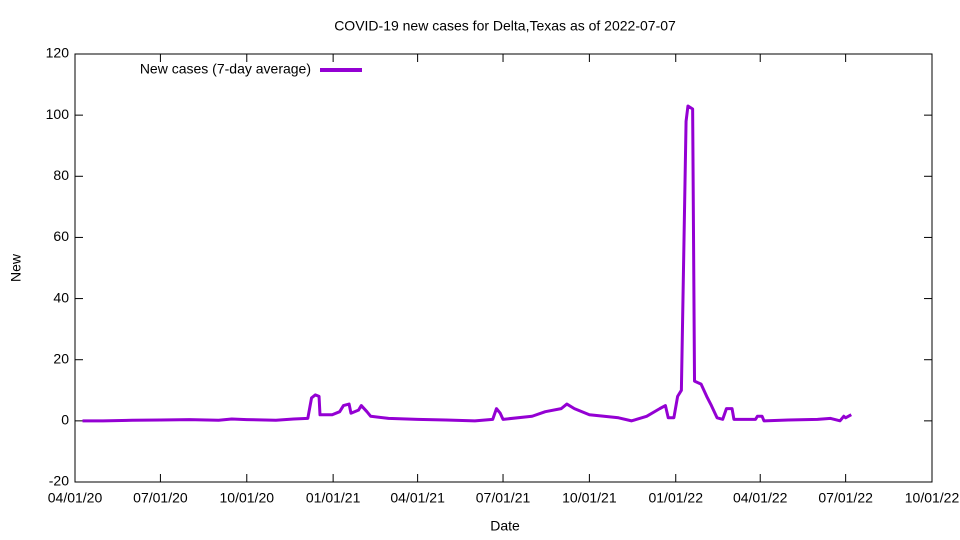 This screenshot has height=540, width=960. What do you see at coordinates (675, 498) in the screenshot?
I see `x-tick-label: 01/01/22` at bounding box center [675, 498].